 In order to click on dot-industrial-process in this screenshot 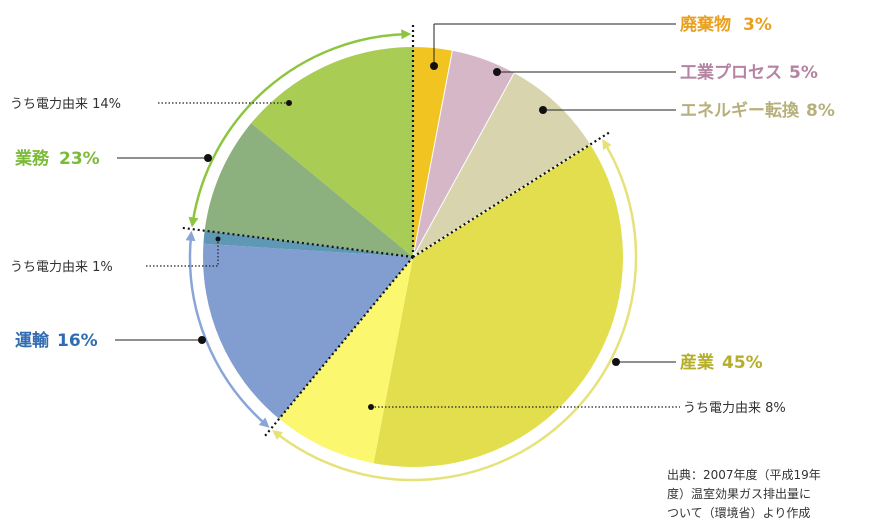, I will do `click(497, 72)`.